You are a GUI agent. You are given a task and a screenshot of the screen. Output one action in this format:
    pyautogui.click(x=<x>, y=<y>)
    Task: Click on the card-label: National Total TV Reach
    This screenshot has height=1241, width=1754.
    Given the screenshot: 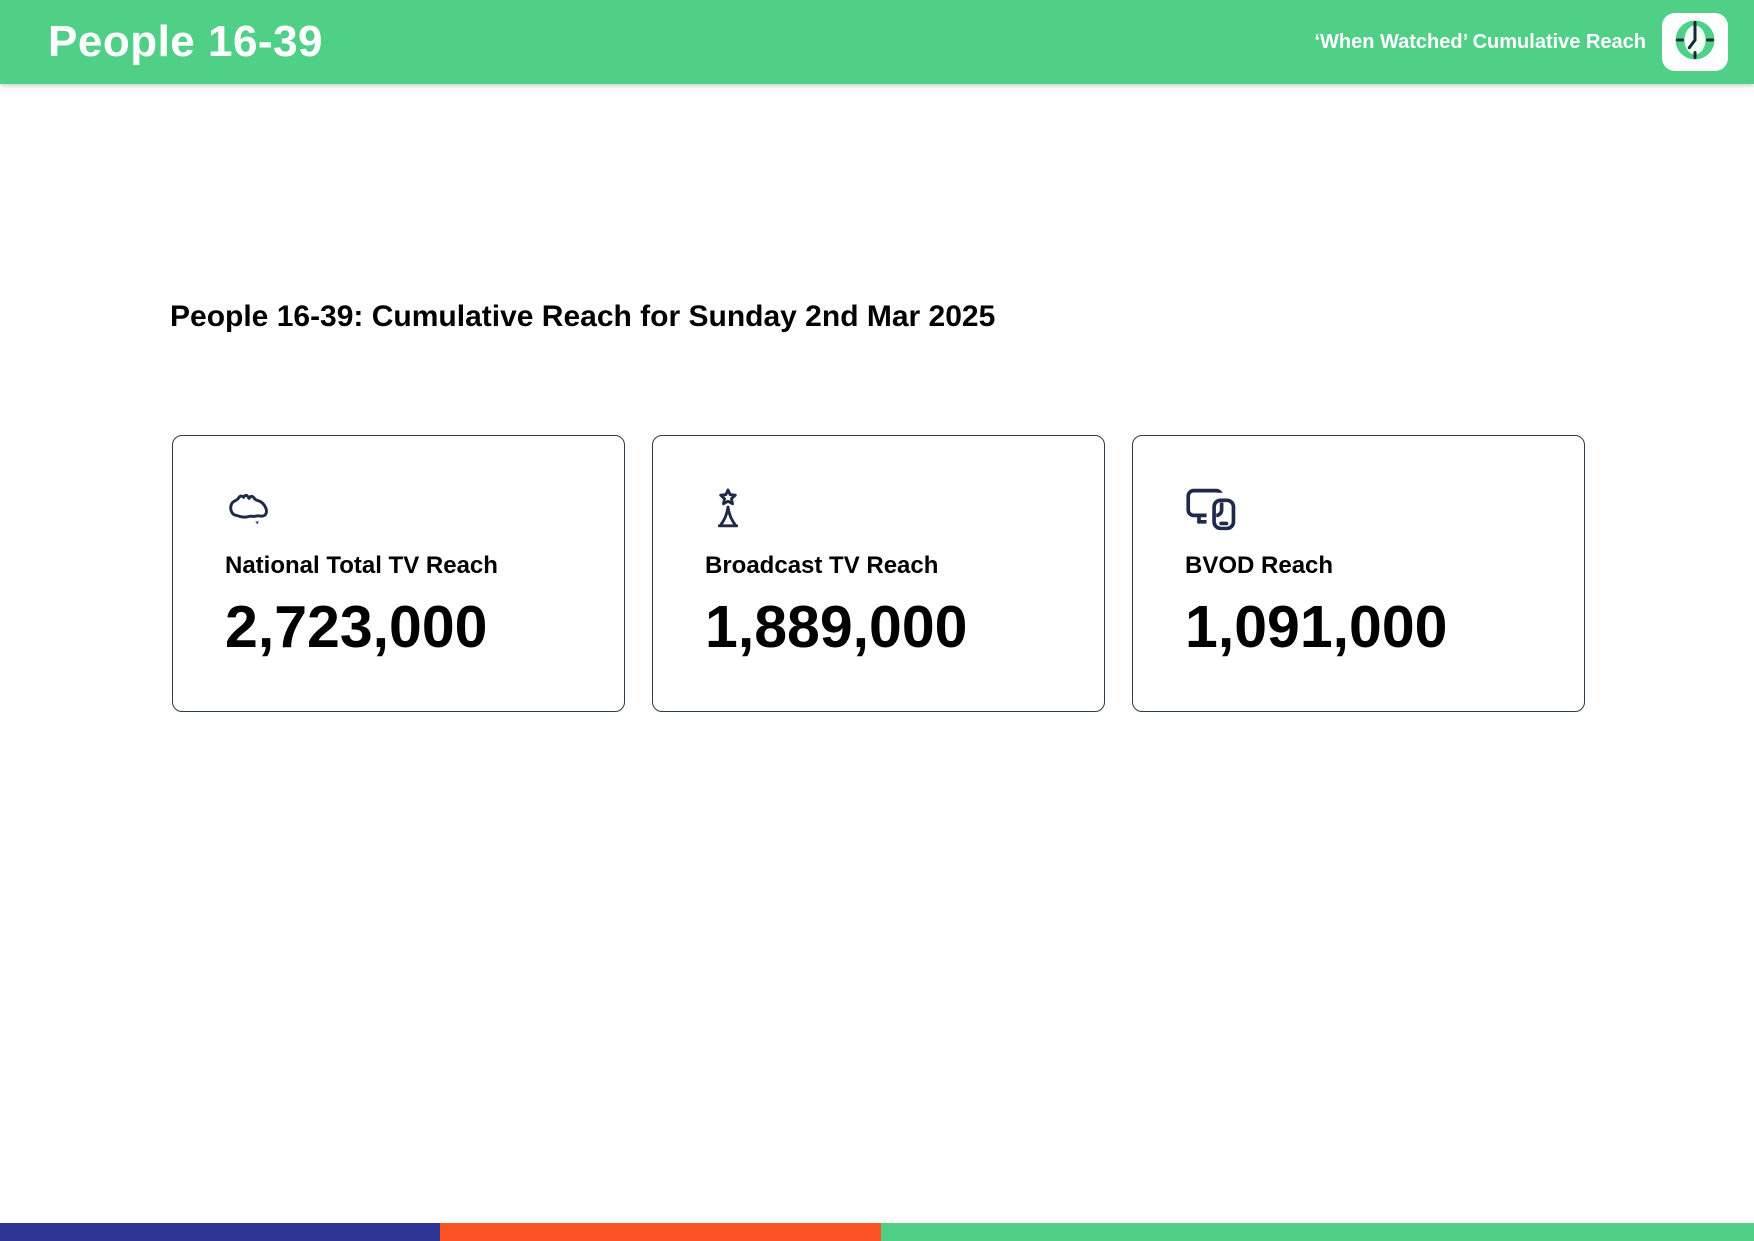 What is the action you would take?
    pyautogui.click(x=361, y=565)
    